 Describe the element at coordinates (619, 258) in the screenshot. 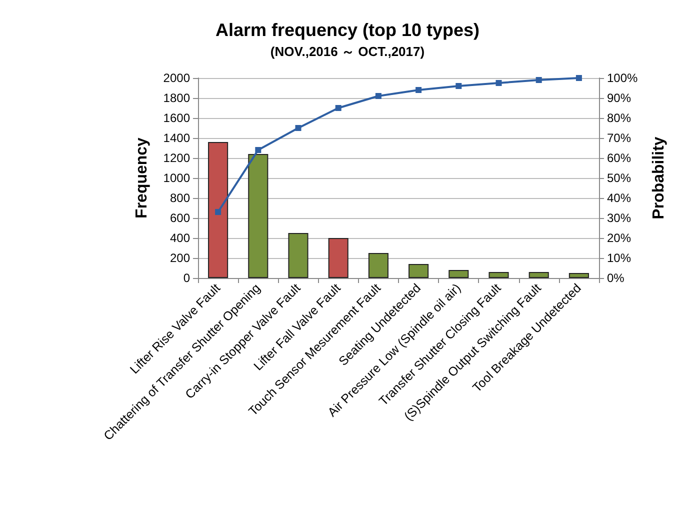

I see `y2-tick-label: 10%` at that location.